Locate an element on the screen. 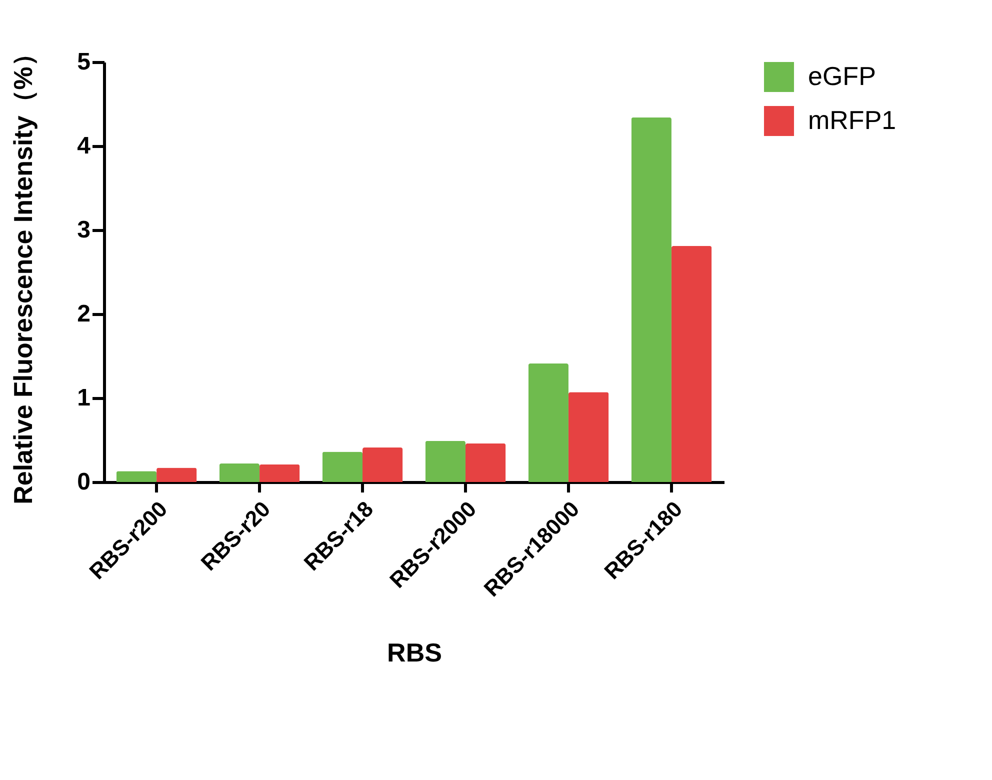 This screenshot has height=780, width=992. y-tick-label: 2 is located at coordinates (83, 314).